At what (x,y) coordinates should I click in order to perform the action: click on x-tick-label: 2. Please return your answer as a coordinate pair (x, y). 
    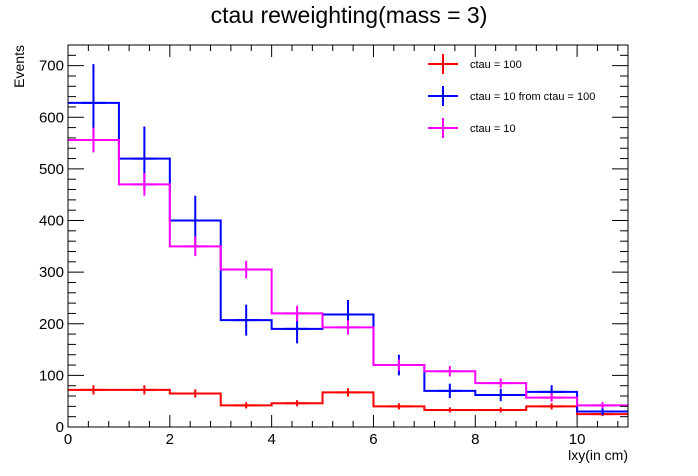
    Looking at the image, I should click on (170, 439).